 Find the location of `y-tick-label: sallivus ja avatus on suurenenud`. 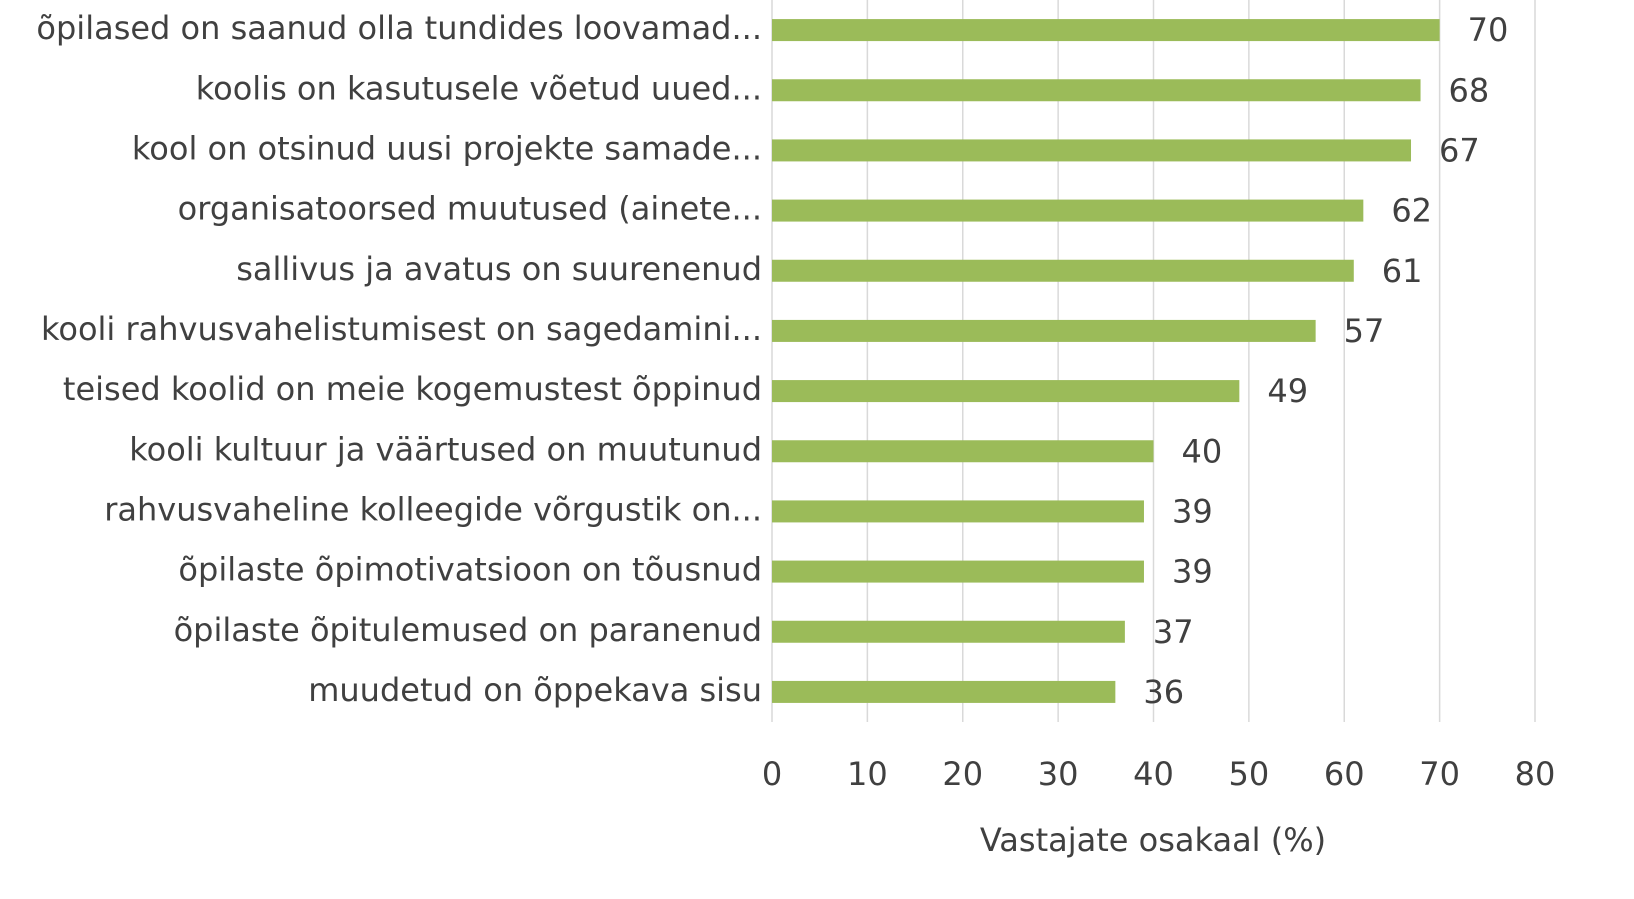

y-tick-label: sallivus ja avatus on suurenenud is located at coordinates (499, 269).